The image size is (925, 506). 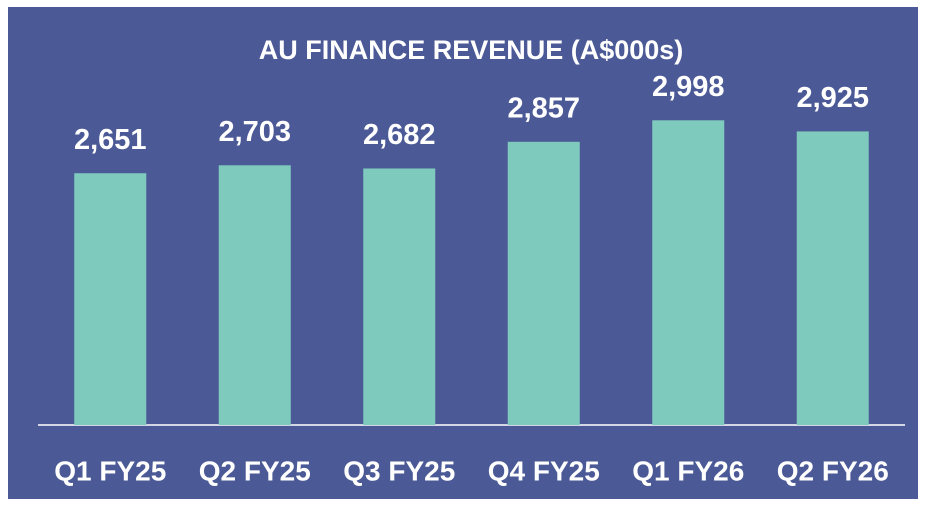 I want to click on x-tick-label: Q1 FY25, so click(x=110, y=470).